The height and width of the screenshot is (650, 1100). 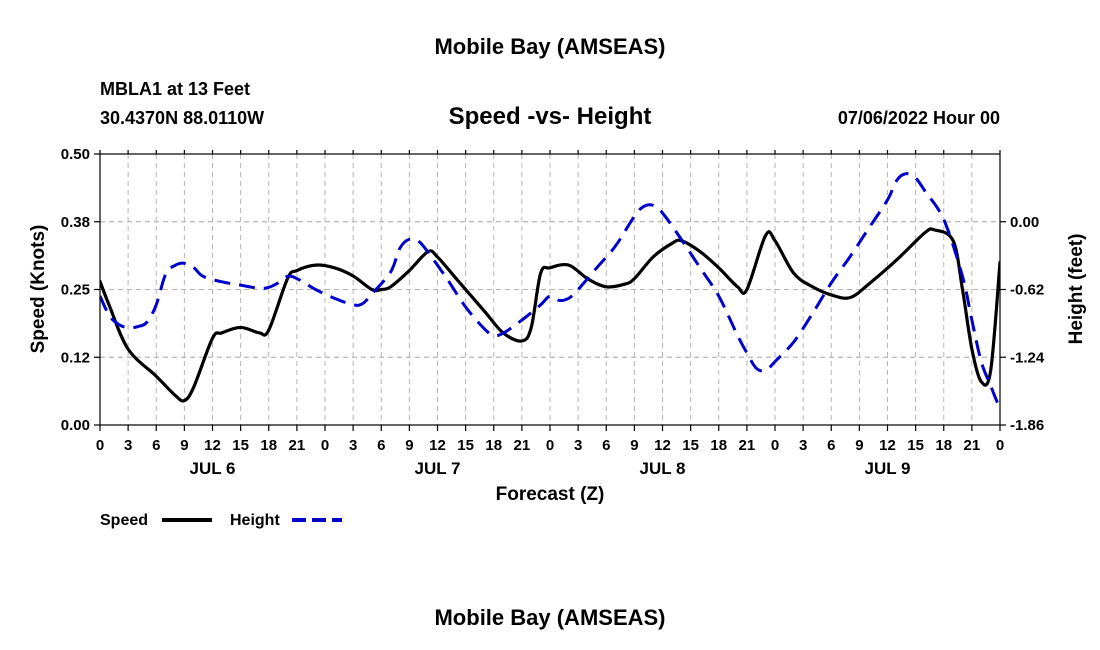 I want to click on y-left-tick-label: 0.00, so click(x=75, y=425).